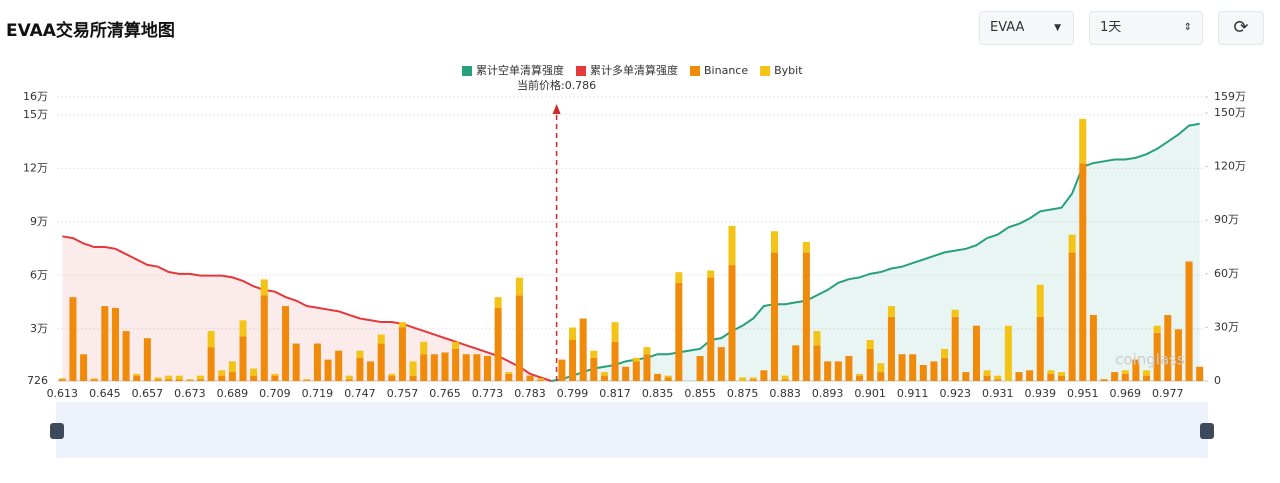 The image size is (1280, 483). I want to click on y-tick-label: 6万, so click(39, 274).